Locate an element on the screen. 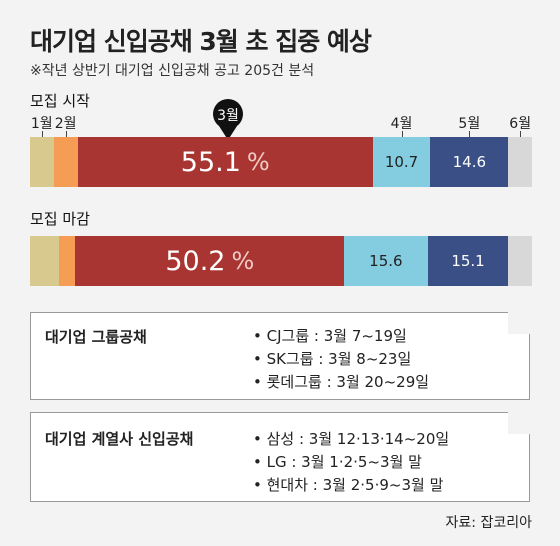 The width and height of the screenshot is (560, 546). highlight-pin-label: 3월 is located at coordinates (228, 116).